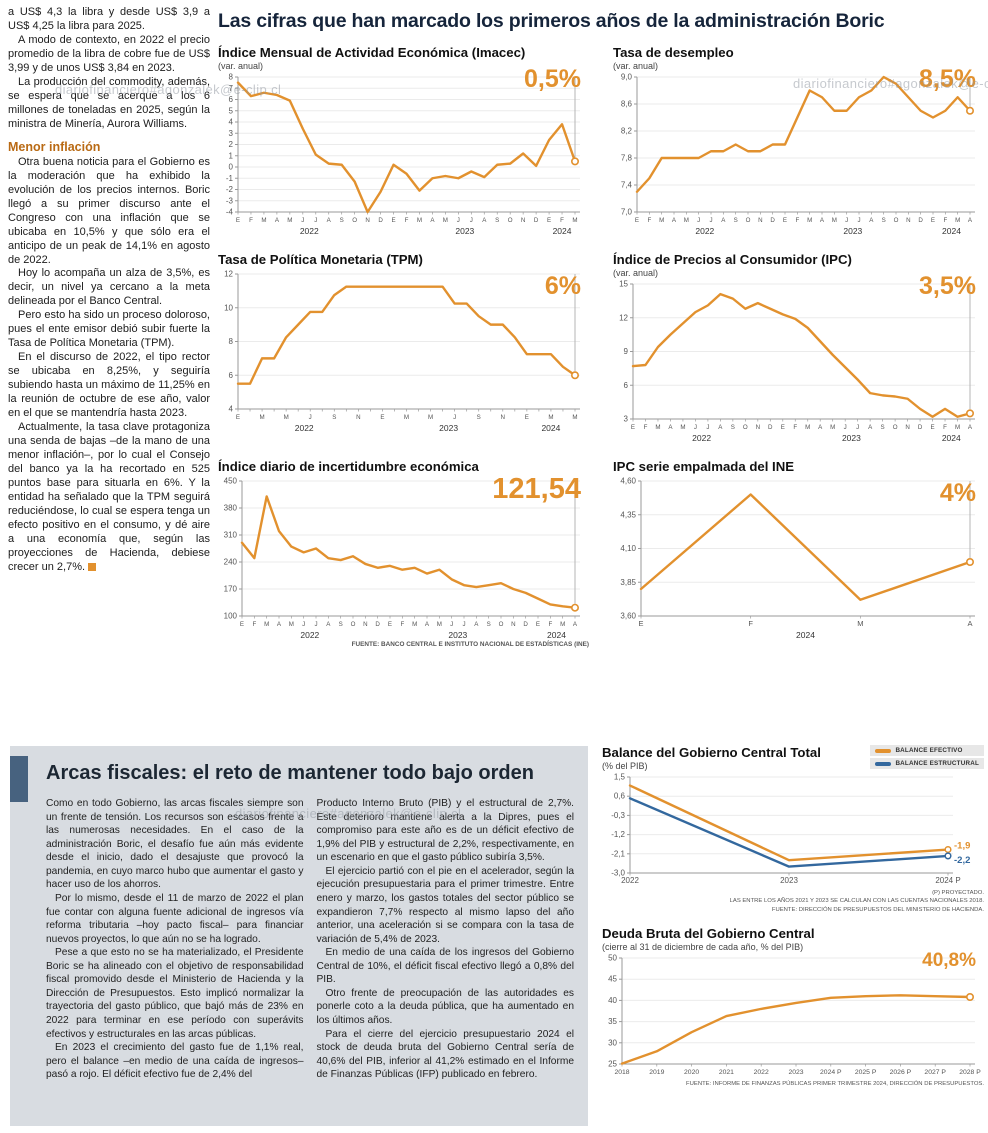  What do you see at coordinates (562, 286) in the screenshot?
I see `chart-highlight-value: 6%` at bounding box center [562, 286].